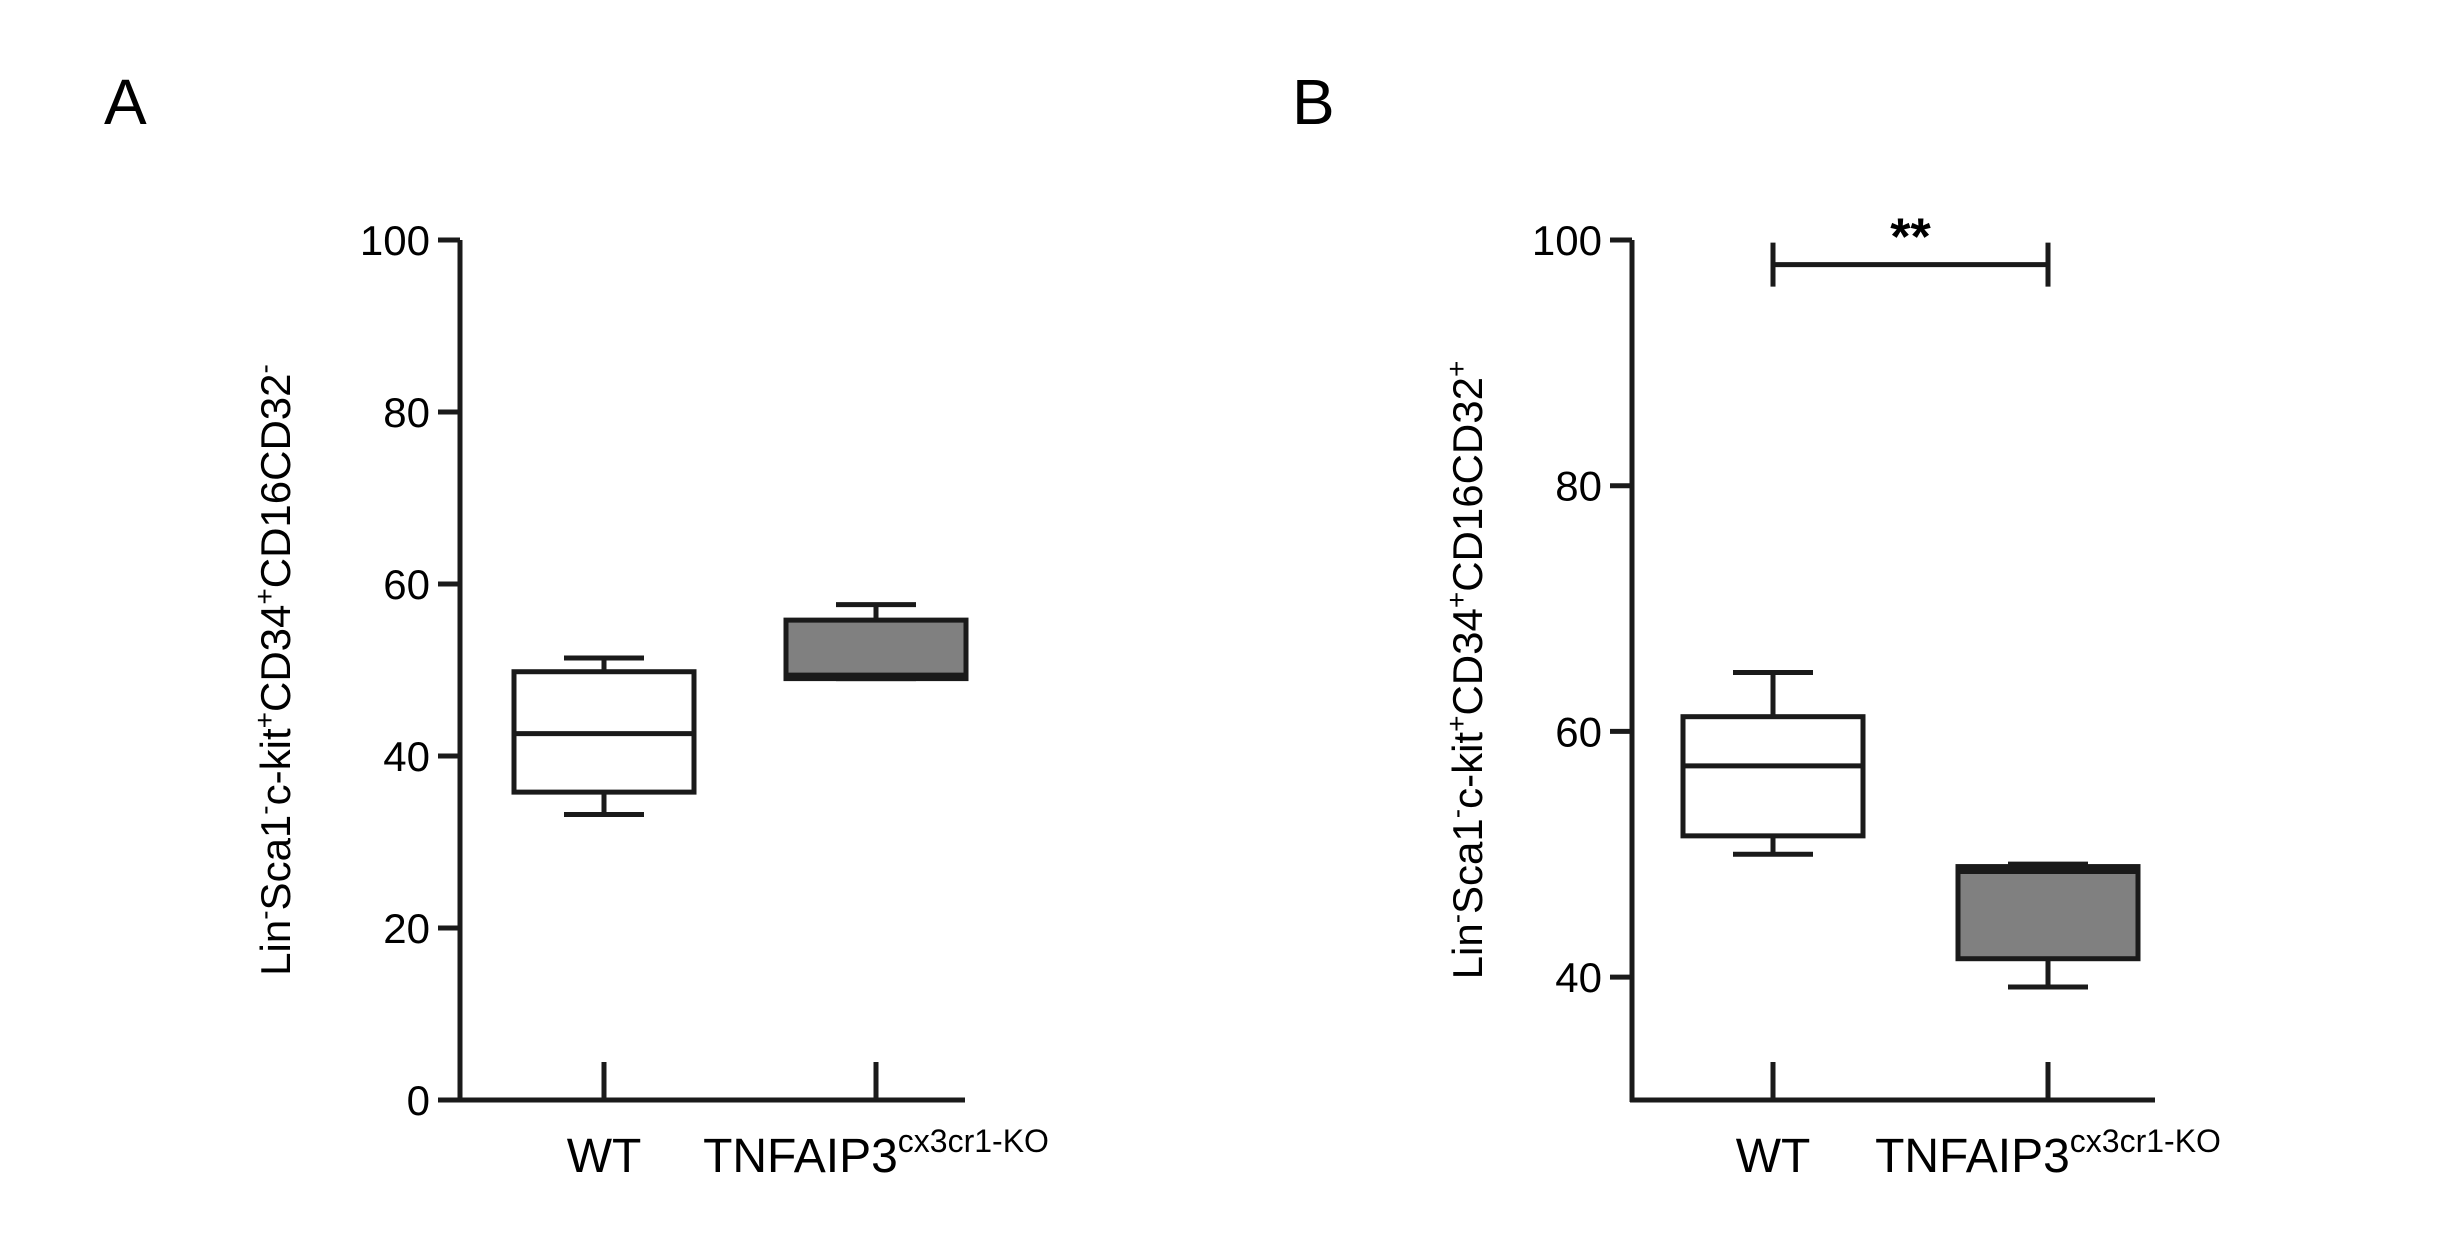 This screenshot has height=1244, width=2450. Describe the element at coordinates (1313, 102) in the screenshot. I see `panel-b-letter: B` at that location.